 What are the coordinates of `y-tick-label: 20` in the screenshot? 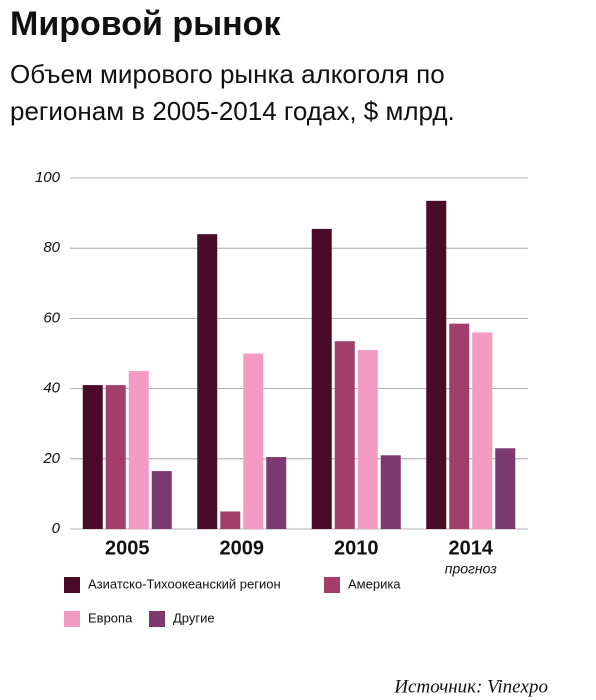 It's located at (51, 458).